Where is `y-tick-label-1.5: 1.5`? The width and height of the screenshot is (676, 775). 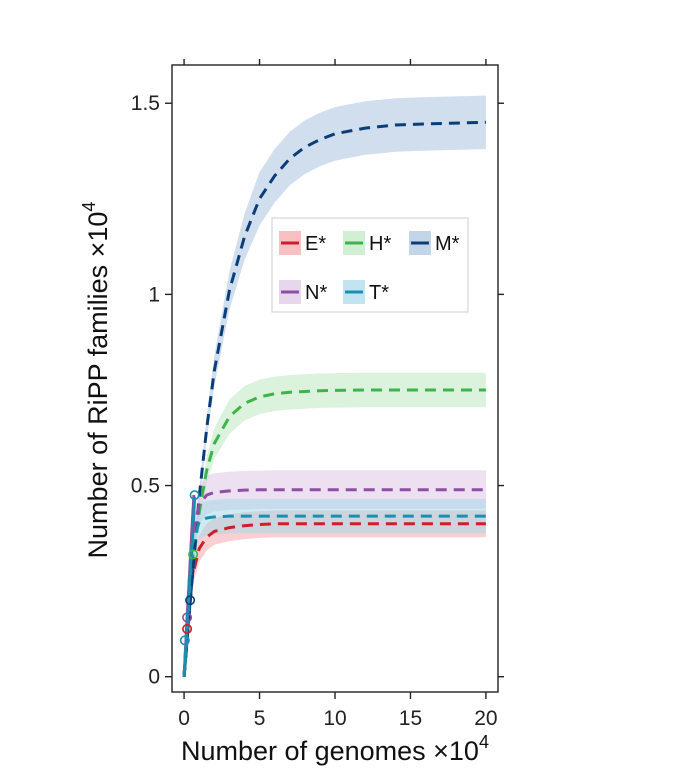
y-tick-label-1.5: 1.5 is located at coordinates (145, 103).